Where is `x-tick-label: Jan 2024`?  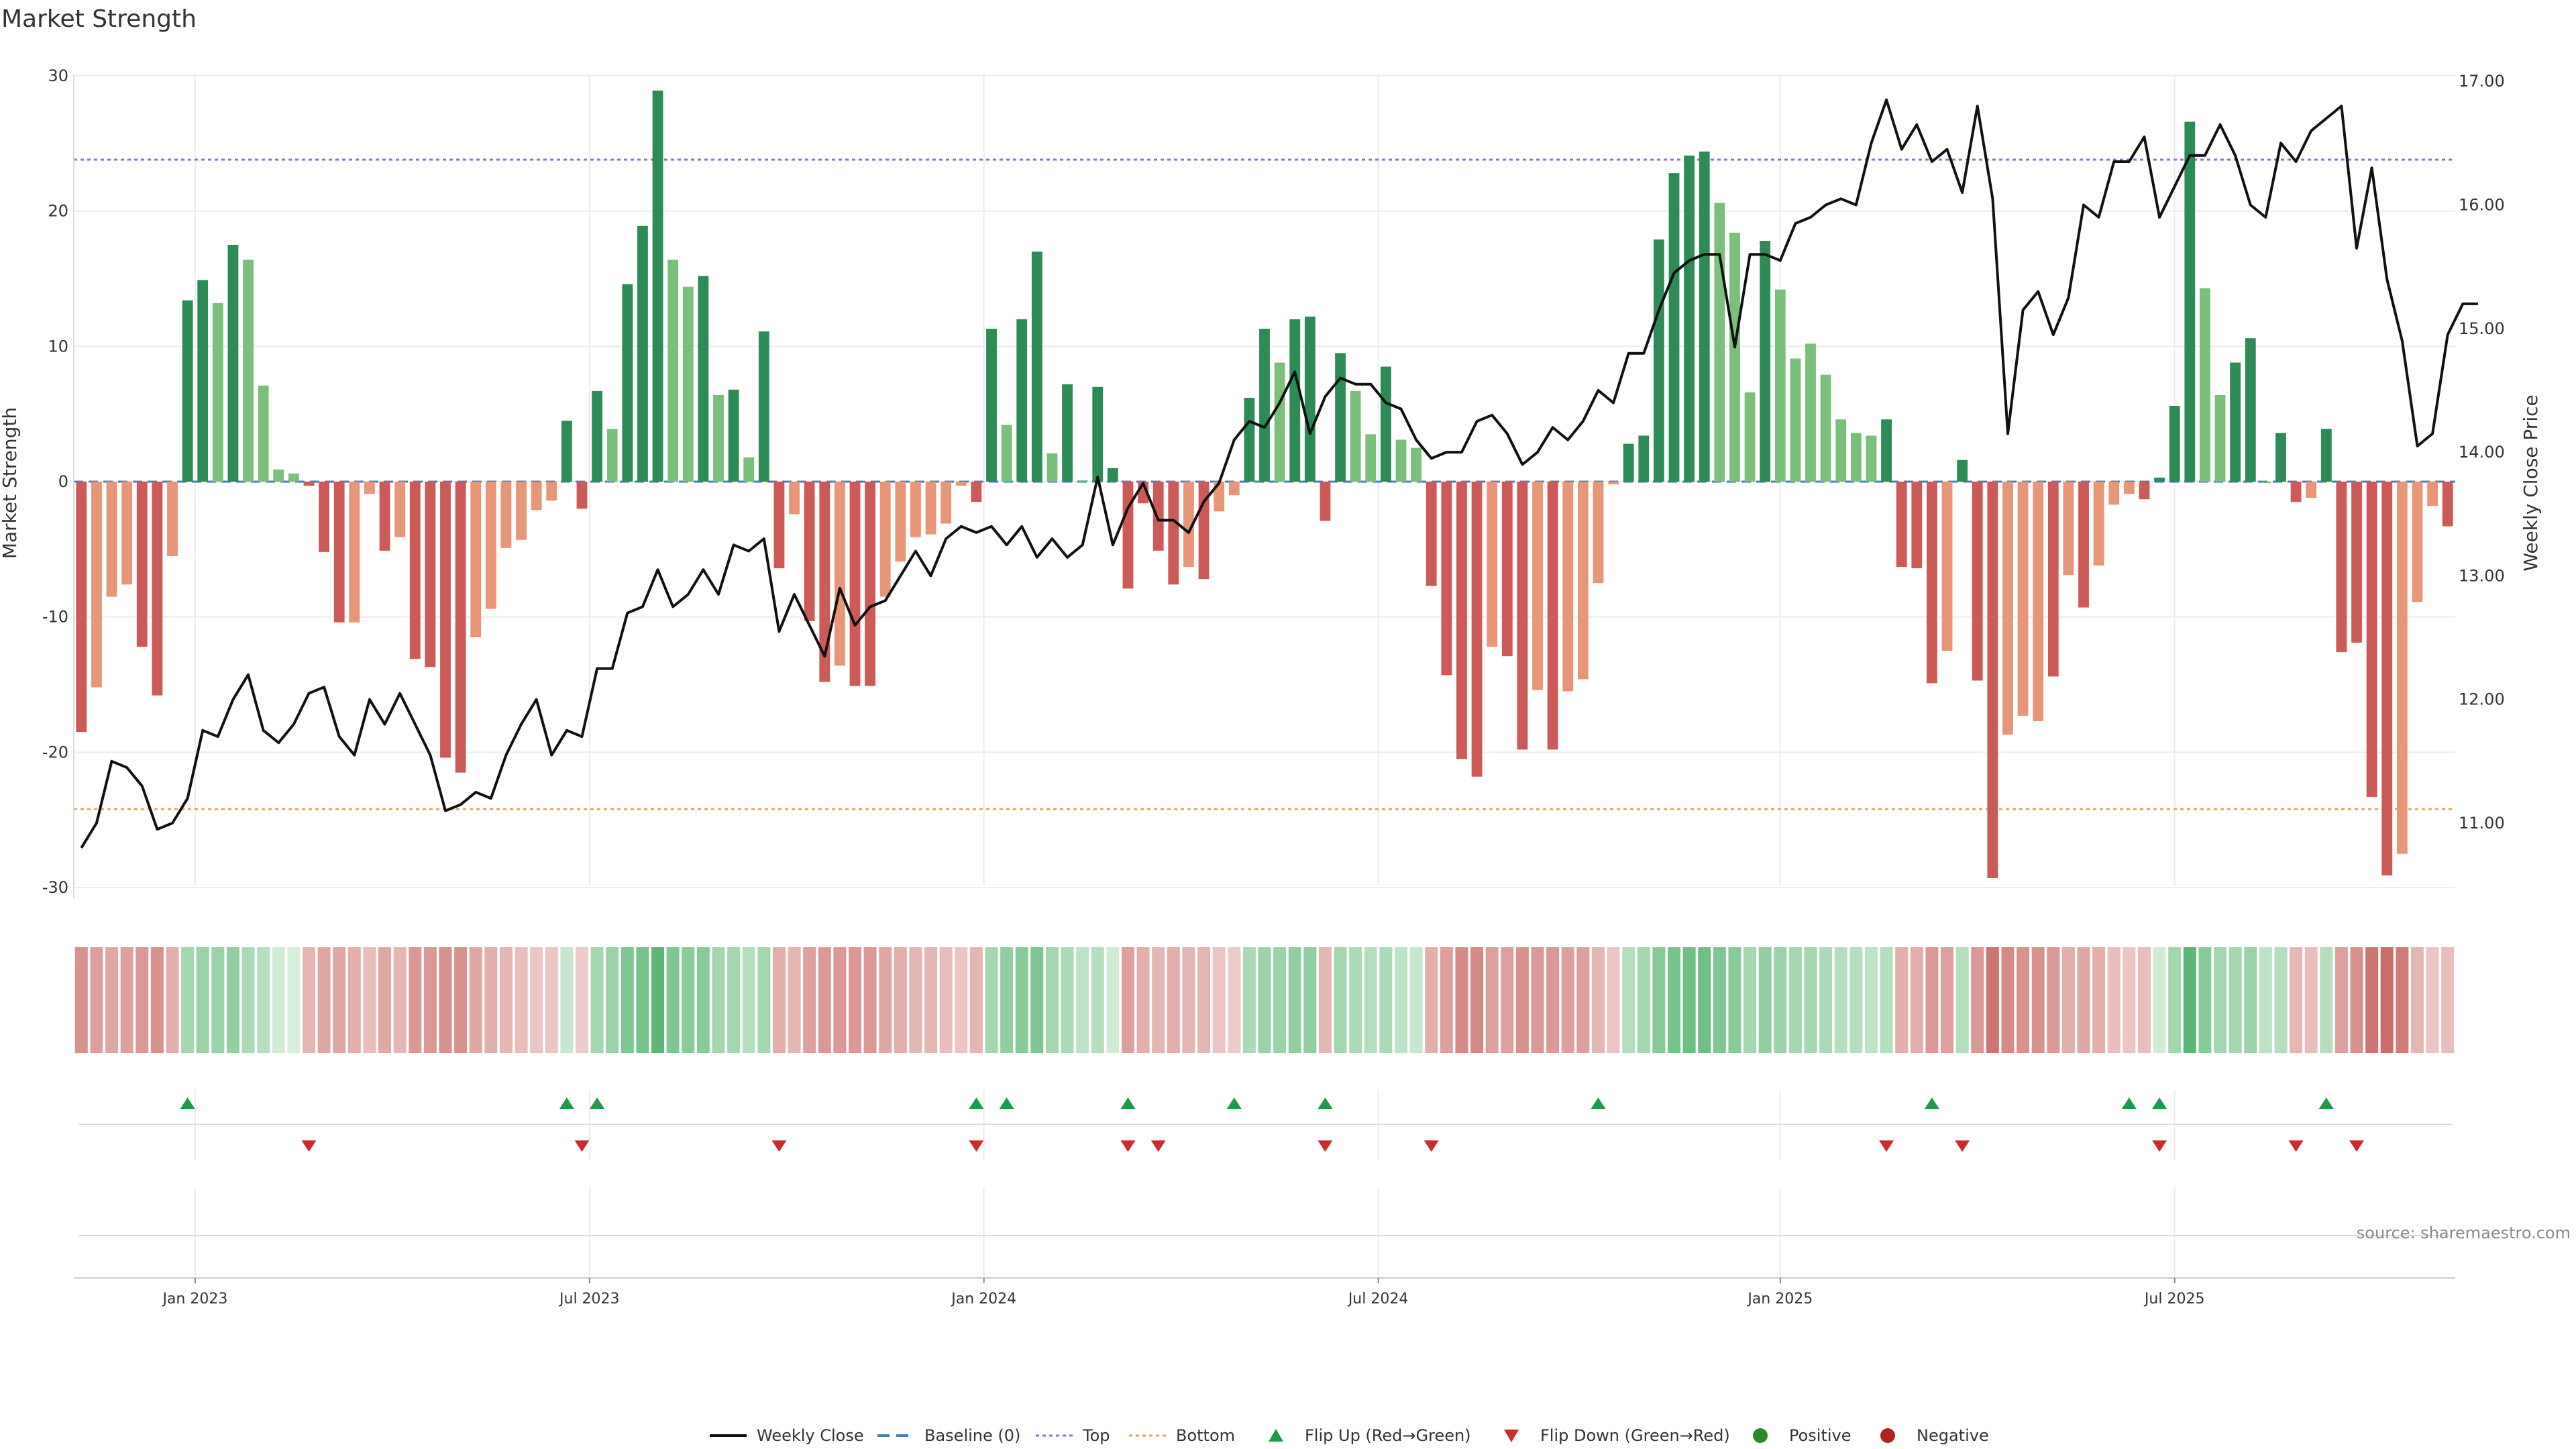
x-tick-label: Jan 2024 is located at coordinates (983, 1299).